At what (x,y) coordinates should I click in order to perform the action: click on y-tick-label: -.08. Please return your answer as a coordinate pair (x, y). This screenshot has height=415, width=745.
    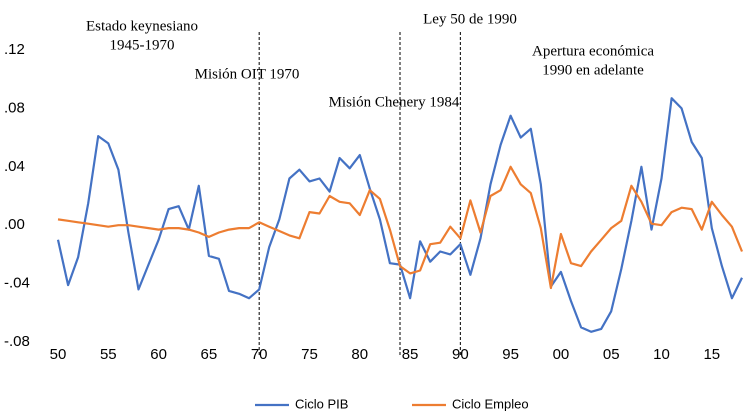
    Looking at the image, I should click on (17, 341).